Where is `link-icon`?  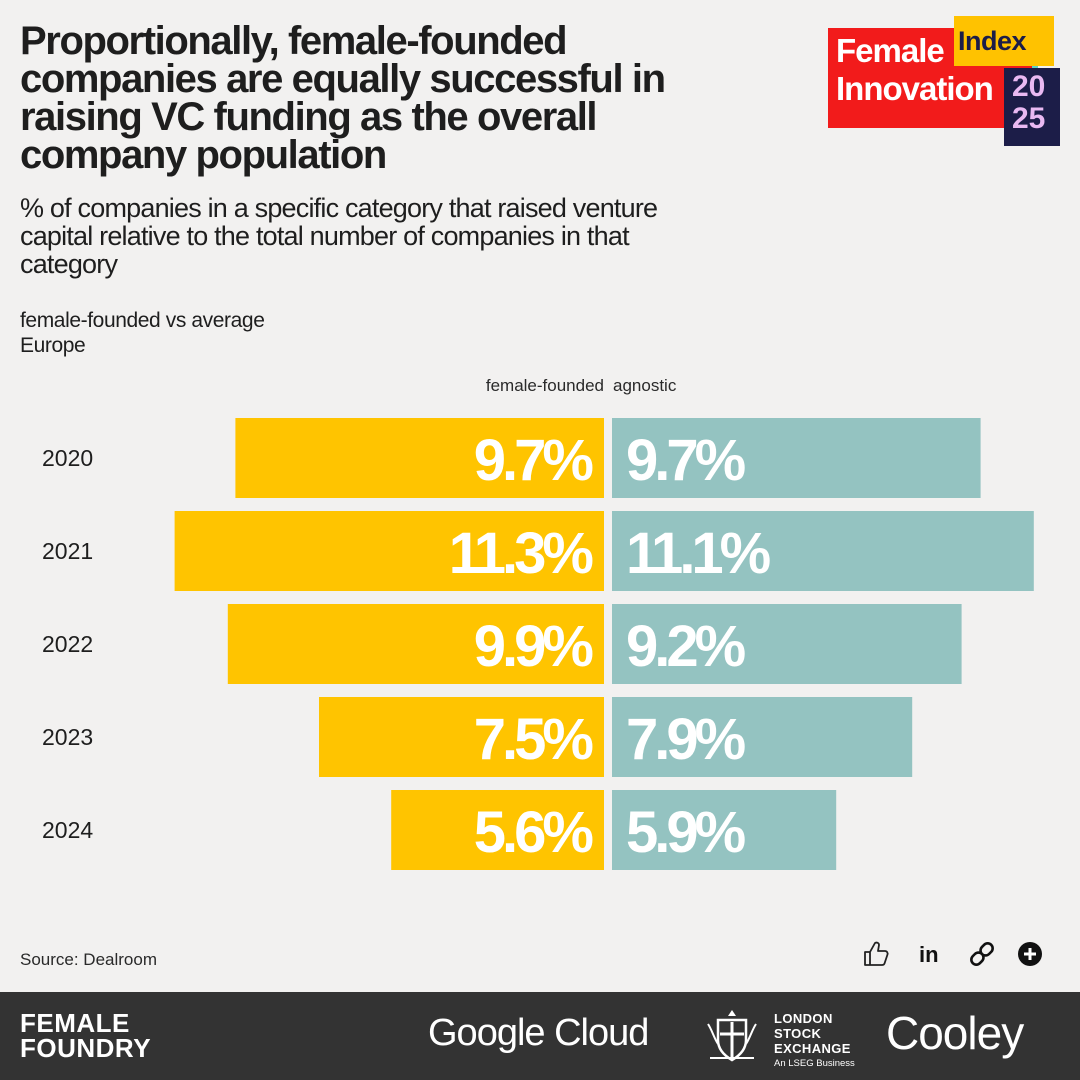 link-icon is located at coordinates (982, 954).